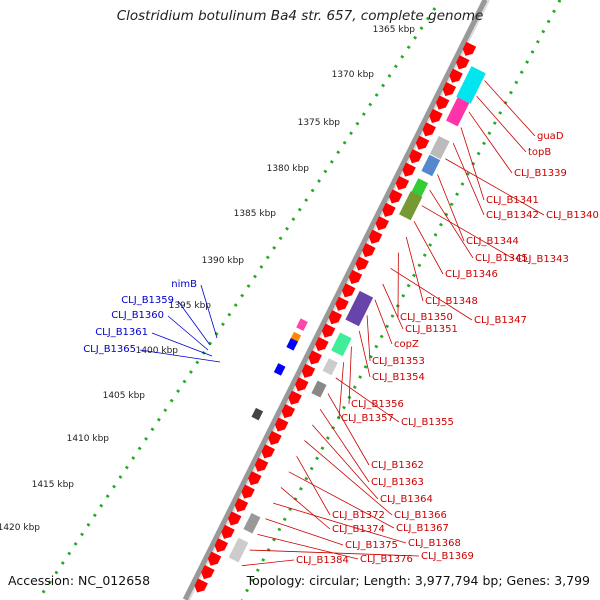 The image size is (600, 600). I want to click on gene-label: CLJ_B1339, so click(540, 173).